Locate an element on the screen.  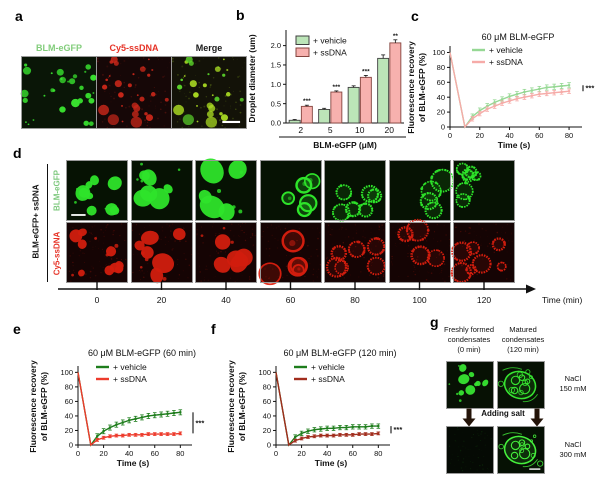
micrograph-fresh-300mm is located at coordinates (470, 450).